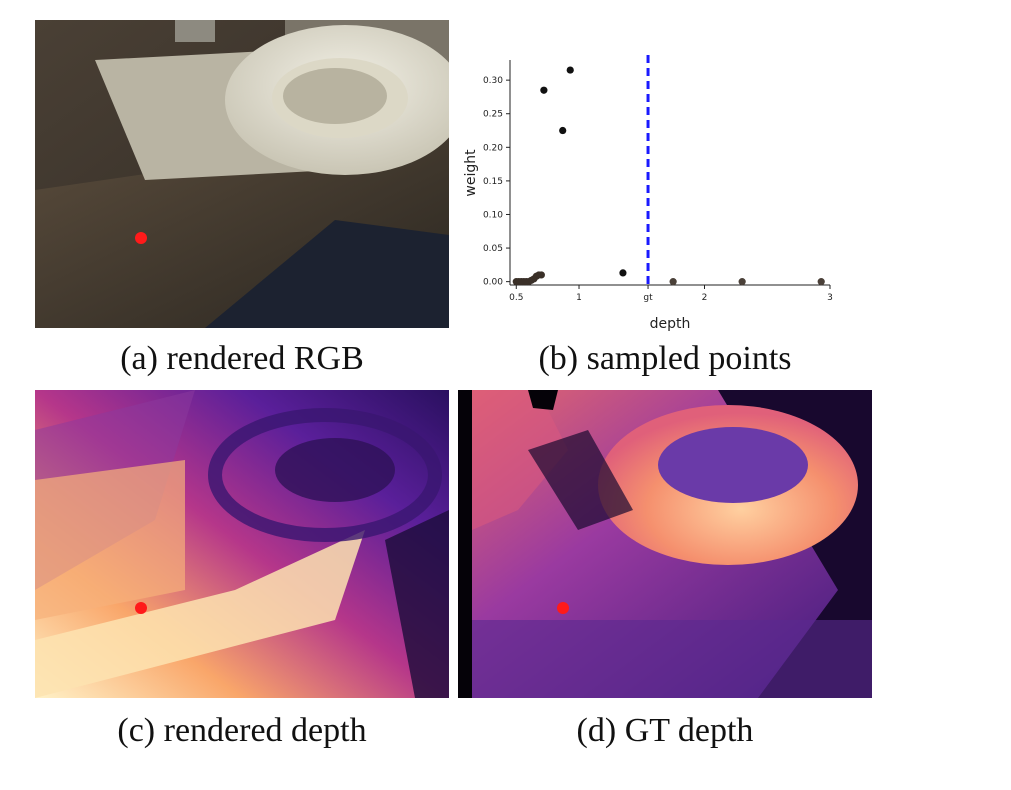 This screenshot has width=1011, height=790. I want to click on y-tick-label: 0.30, so click(493, 81).